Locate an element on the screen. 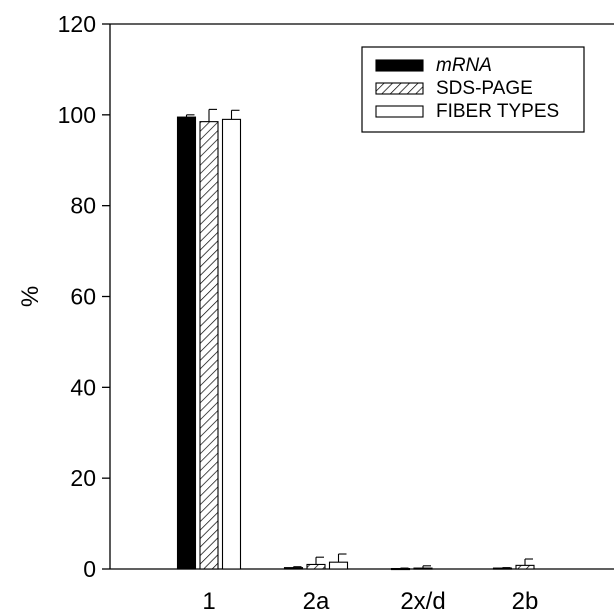 The width and height of the screenshot is (614, 614). y-tick-label: 60 is located at coordinates (83, 297).